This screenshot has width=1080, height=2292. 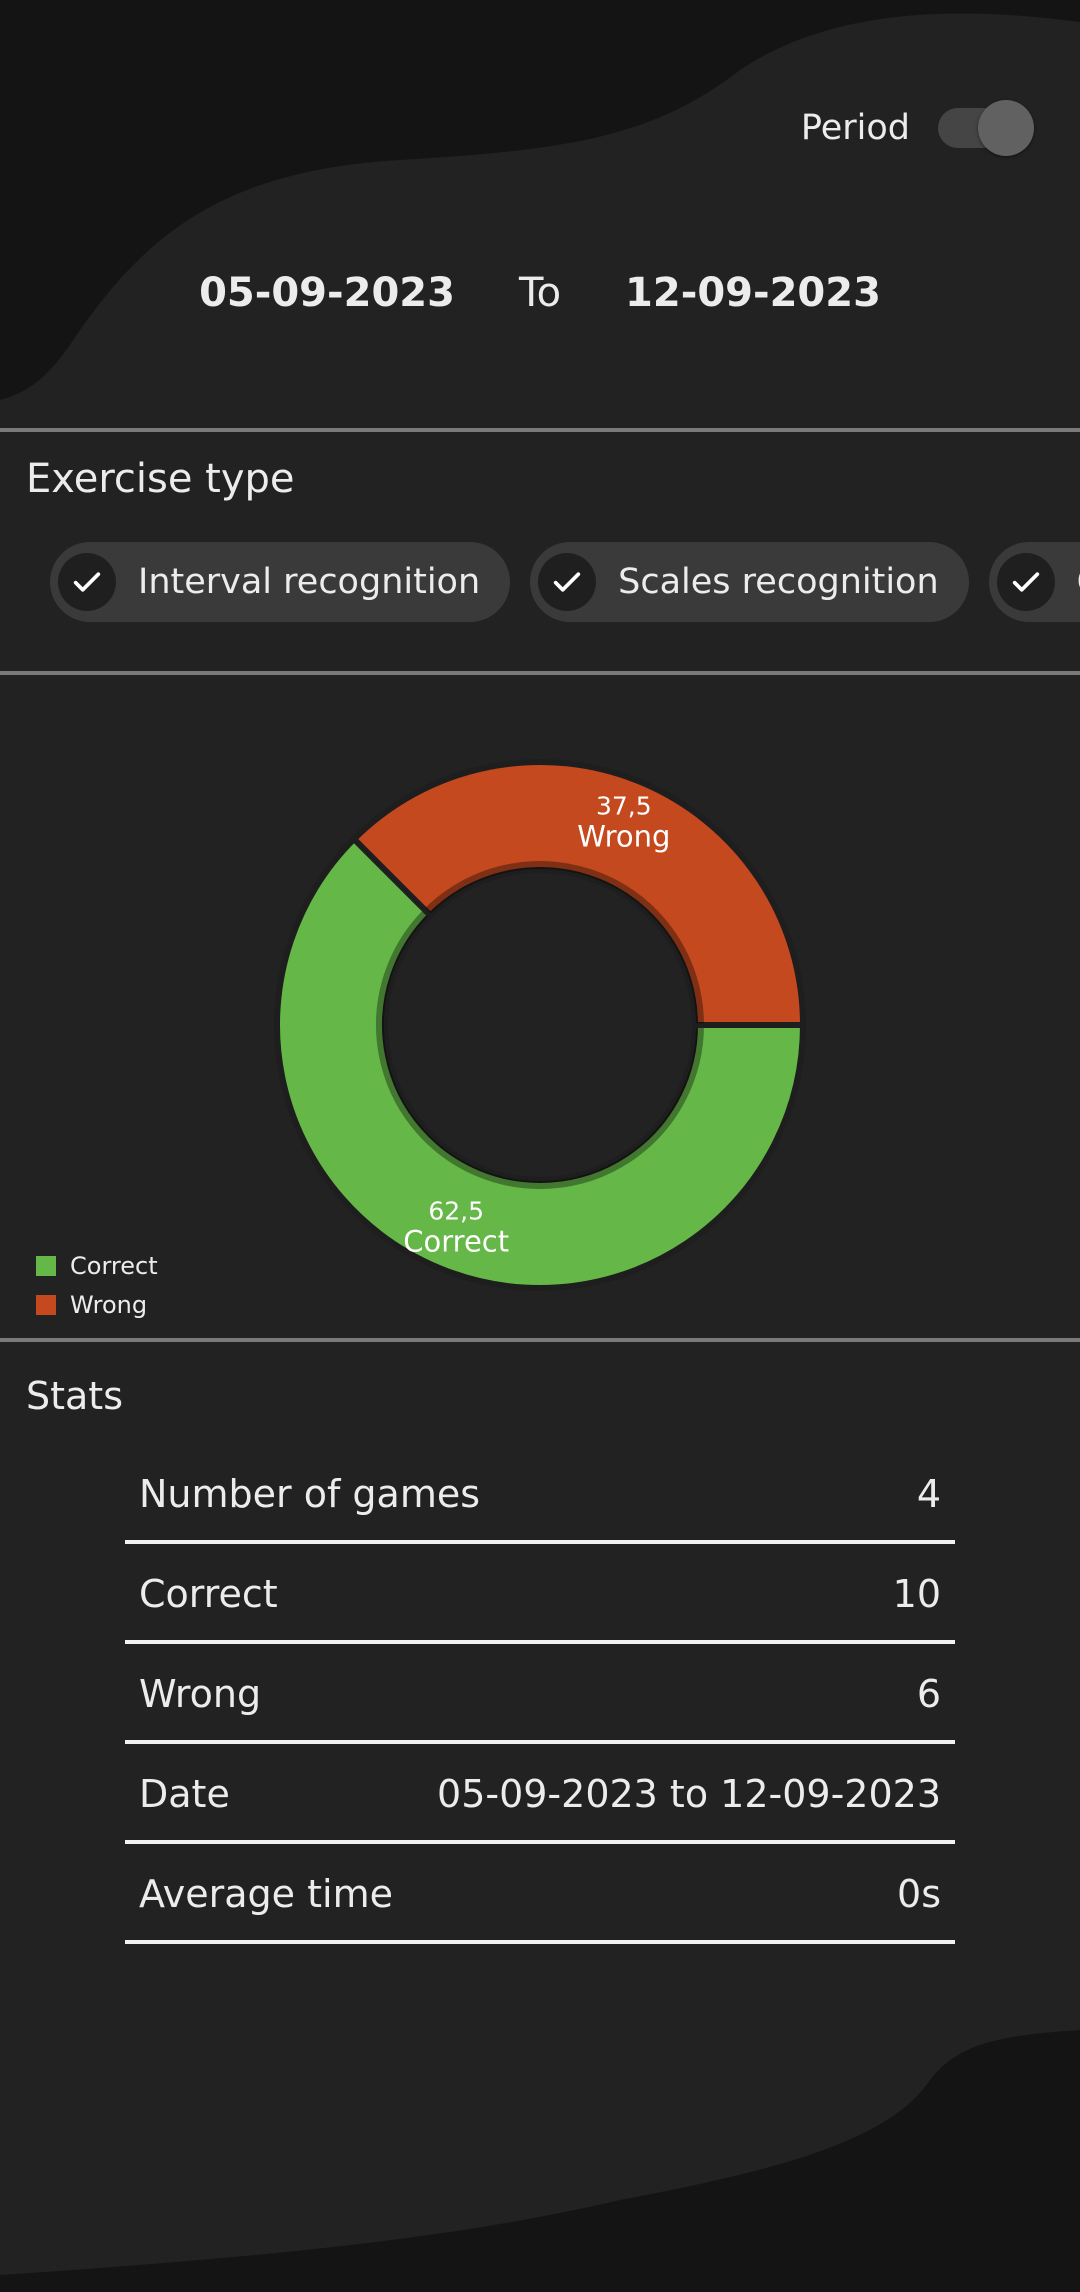 I want to click on chip-label: Scales recognition, so click(x=778, y=582).